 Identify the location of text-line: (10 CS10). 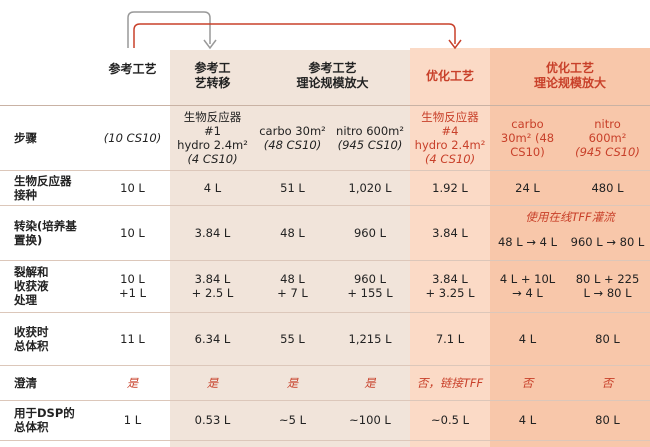
(132, 137).